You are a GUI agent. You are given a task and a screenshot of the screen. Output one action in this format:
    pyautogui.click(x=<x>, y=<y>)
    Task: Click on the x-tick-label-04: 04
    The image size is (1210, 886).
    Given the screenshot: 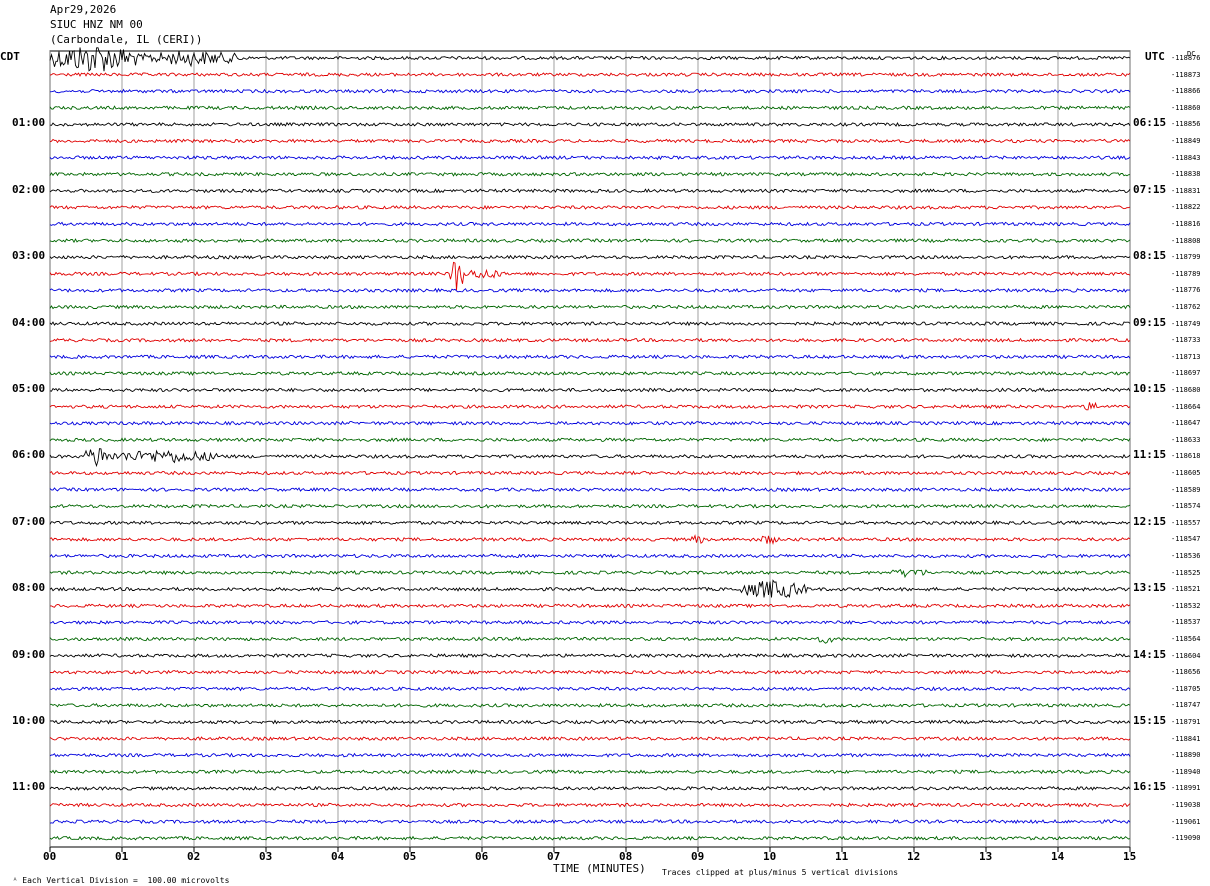 What is the action you would take?
    pyautogui.click(x=338, y=856)
    